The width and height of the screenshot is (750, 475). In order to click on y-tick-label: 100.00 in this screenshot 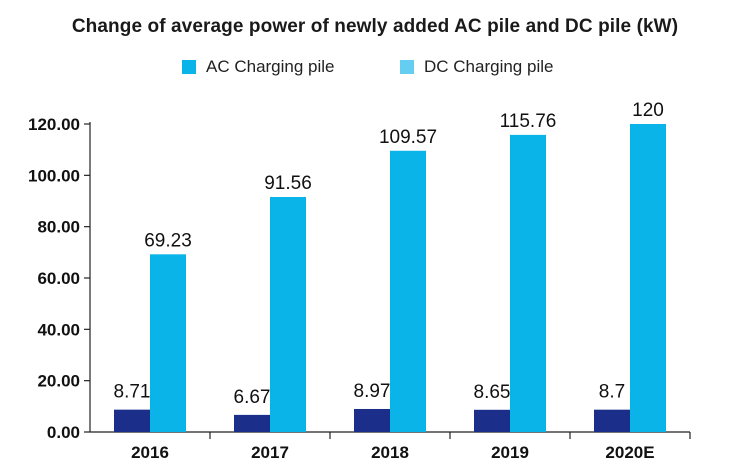, I will do `click(54, 175)`.